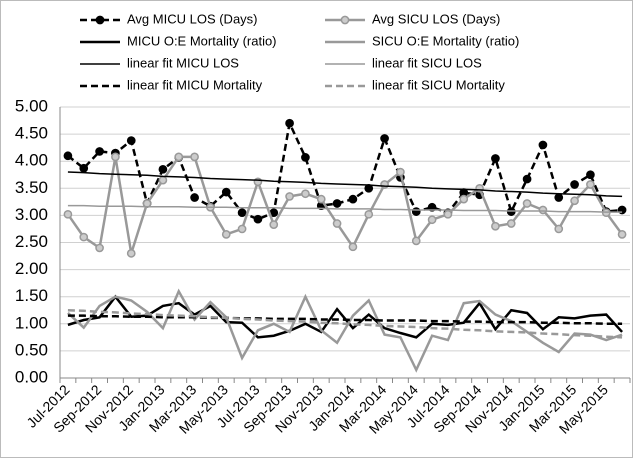 The height and width of the screenshot is (458, 633). What do you see at coordinates (31, 376) in the screenshot?
I see `y-tick-label: 0.00` at bounding box center [31, 376].